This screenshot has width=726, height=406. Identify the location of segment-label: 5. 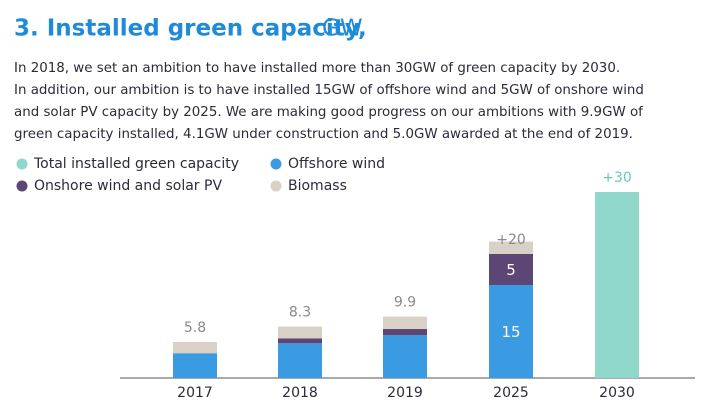
(511, 270).